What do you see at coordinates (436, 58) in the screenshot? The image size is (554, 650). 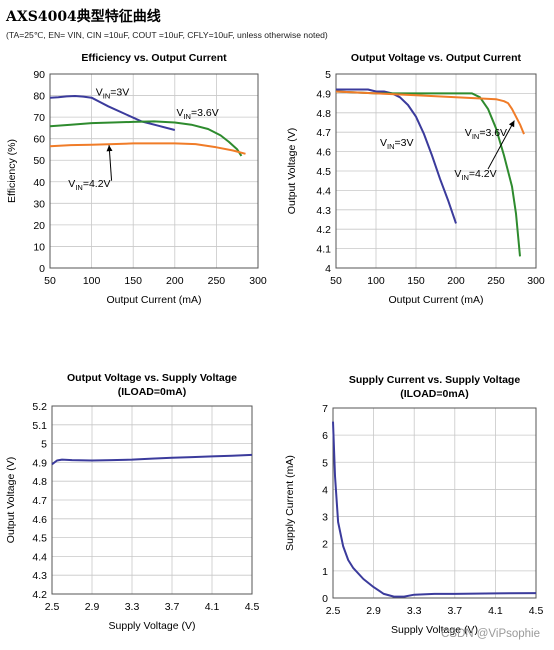 I see `chart-title: Output Voltage vs. Output Current` at bounding box center [436, 58].